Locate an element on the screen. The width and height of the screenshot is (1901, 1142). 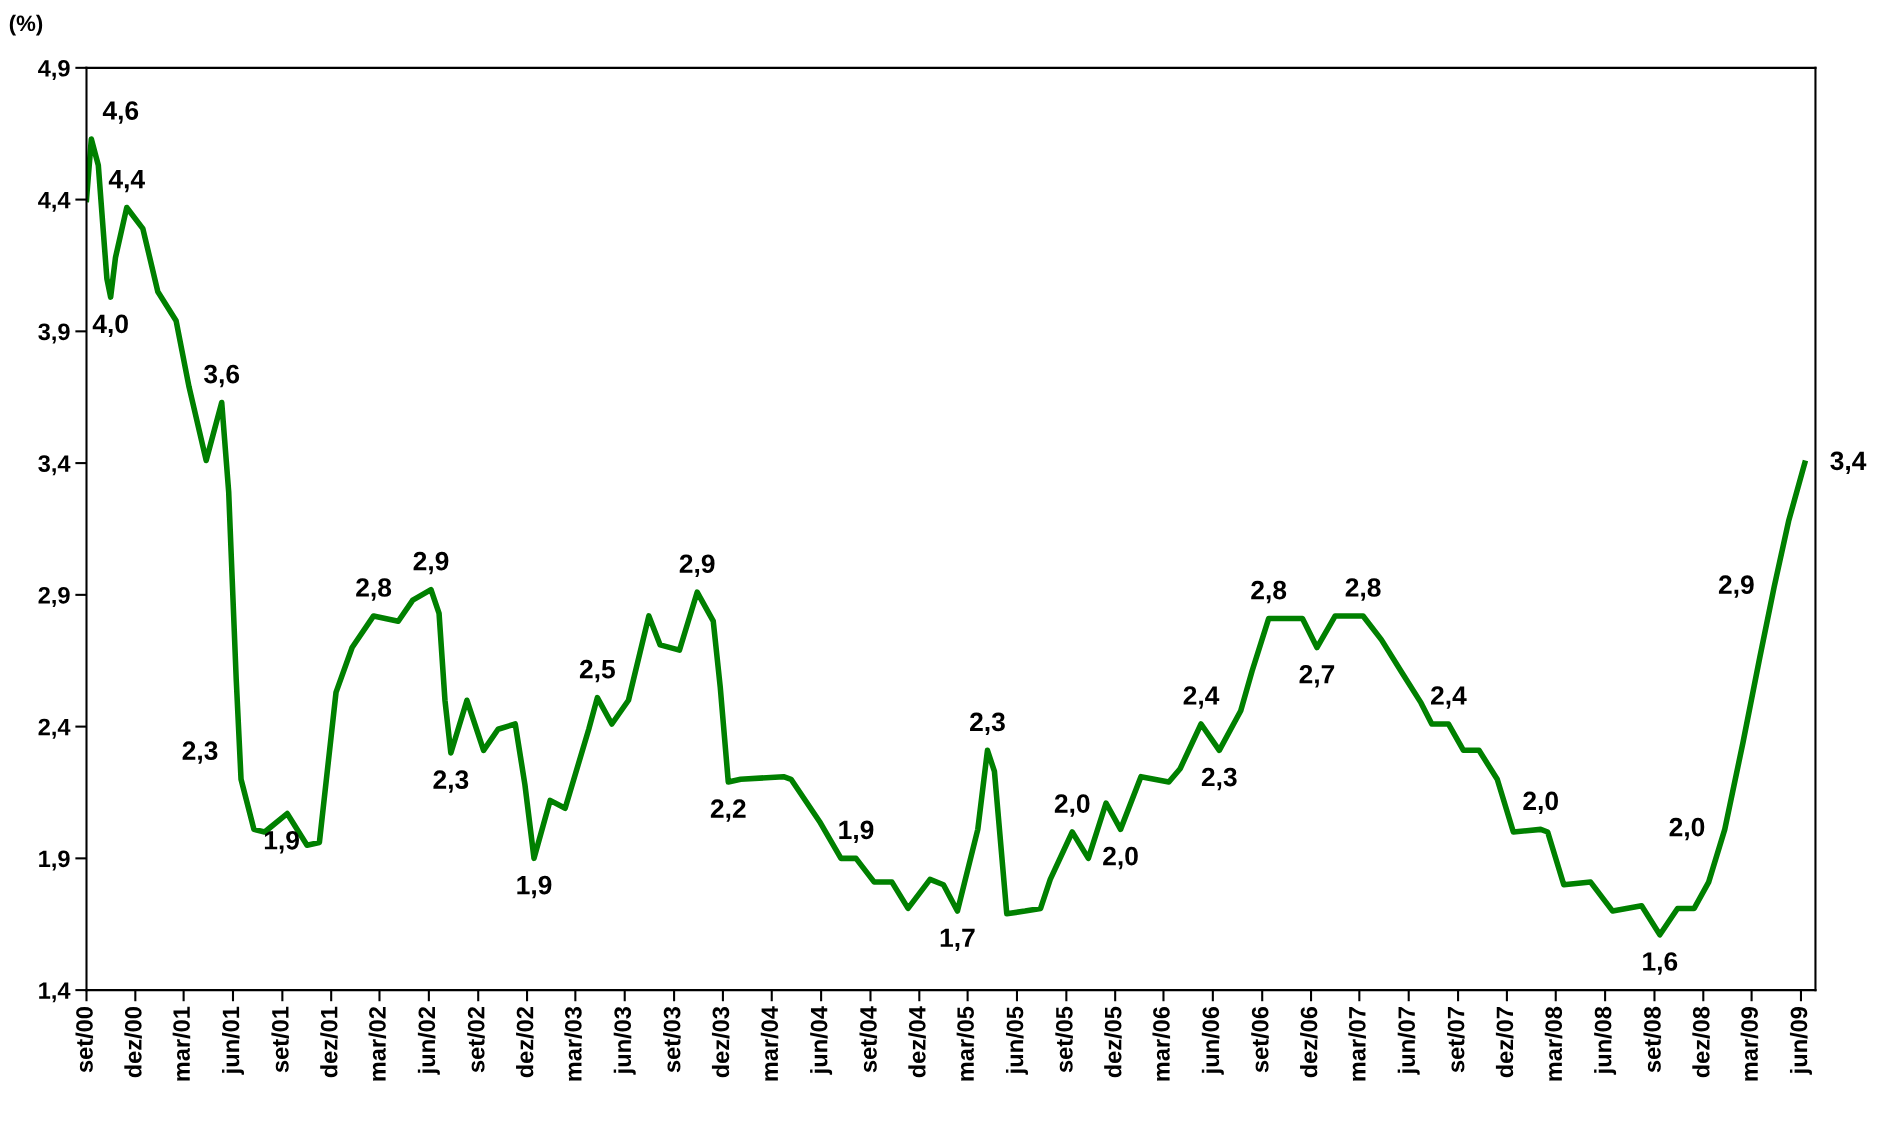
y-tick-label: 2,9 is located at coordinates (54, 597).